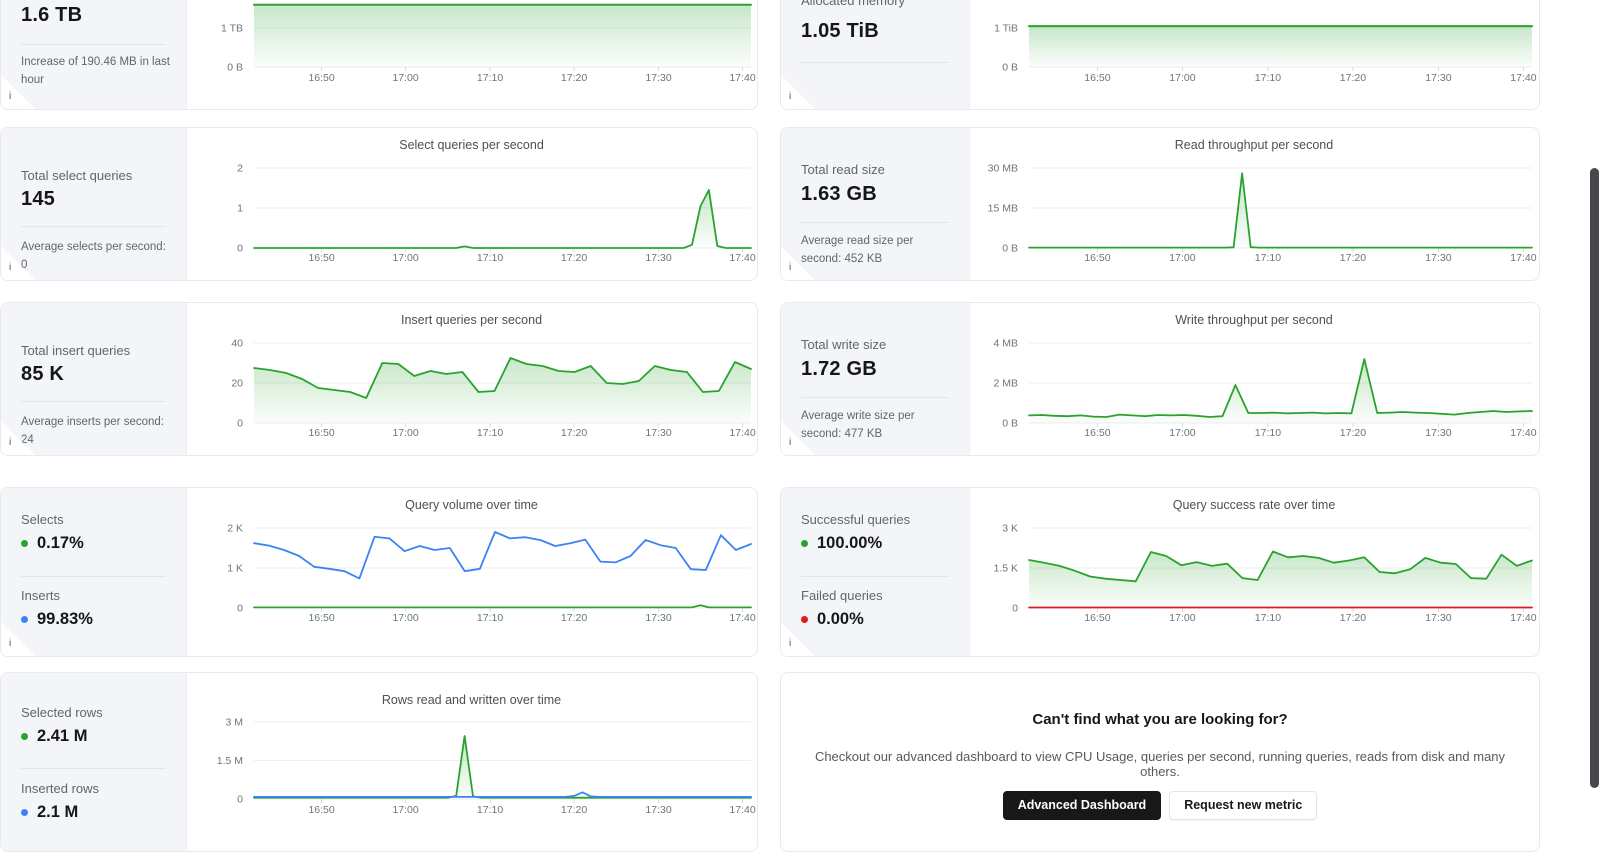 The height and width of the screenshot is (852, 1600). Describe the element at coordinates (471, 700) in the screenshot. I see `chart-title: Rows read and written over time` at that location.